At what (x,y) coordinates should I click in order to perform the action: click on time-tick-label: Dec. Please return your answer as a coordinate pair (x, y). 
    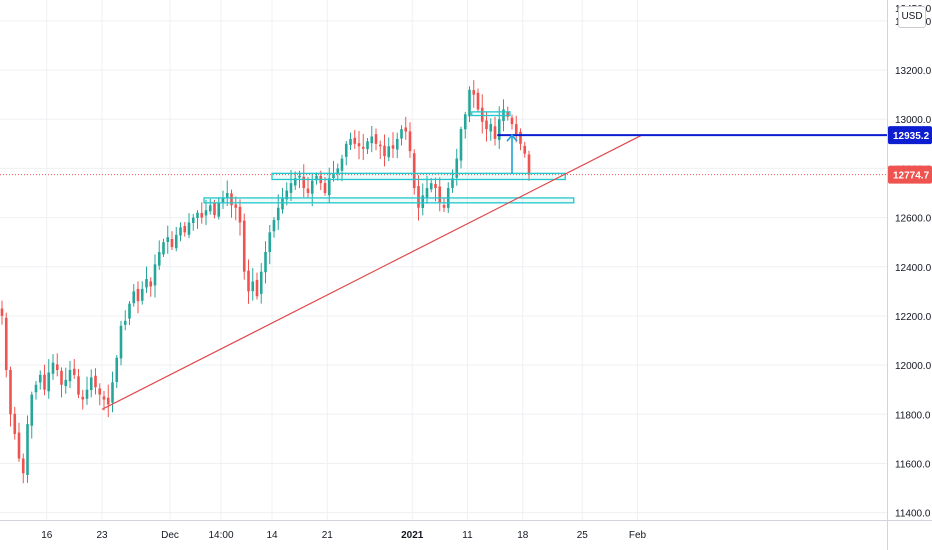
    Looking at the image, I should click on (170, 535).